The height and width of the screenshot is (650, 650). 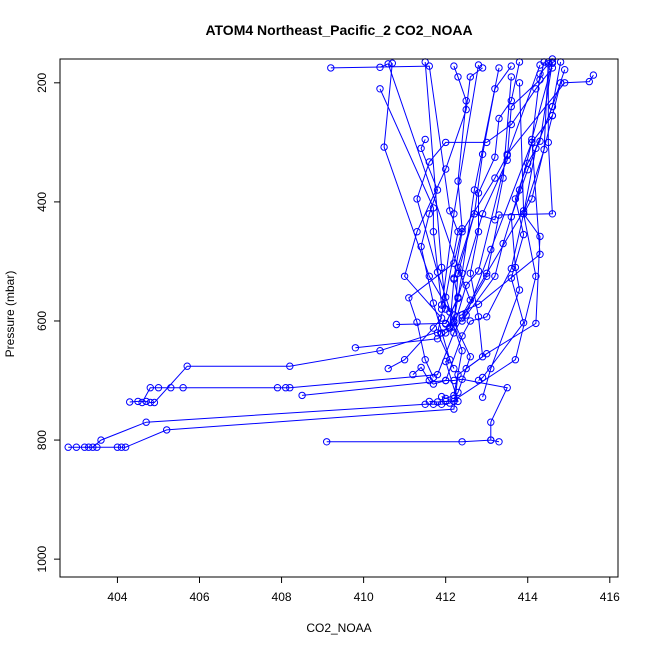 What do you see at coordinates (10, 314) in the screenshot?
I see `y-axis-label: Pressure (mbar)` at bounding box center [10, 314].